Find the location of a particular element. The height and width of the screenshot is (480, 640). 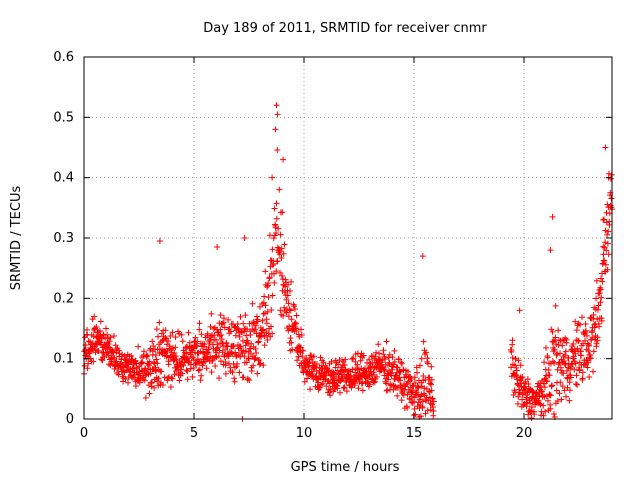

x-tick-labels: 0 5 10 15 20 is located at coordinates (306, 433).